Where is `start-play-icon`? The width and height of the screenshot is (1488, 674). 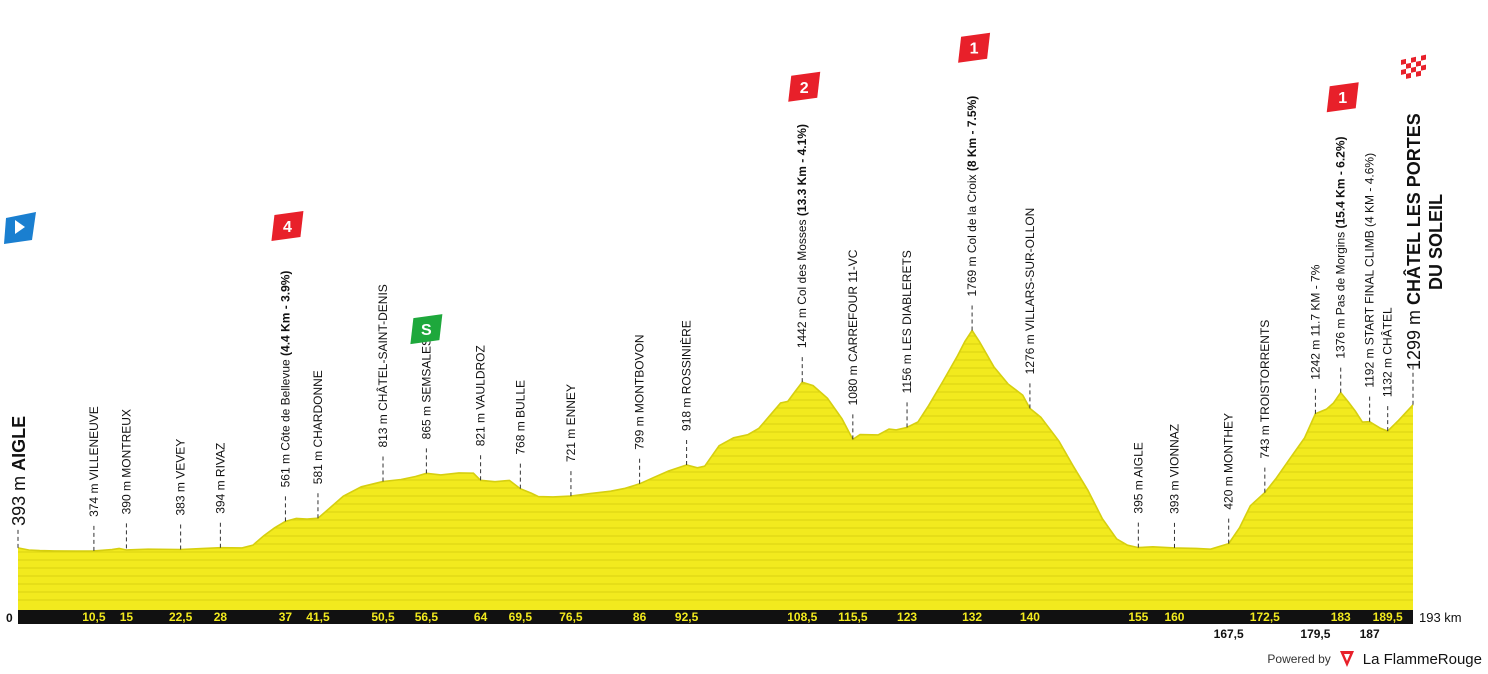 start-play-icon is located at coordinates (20, 227).